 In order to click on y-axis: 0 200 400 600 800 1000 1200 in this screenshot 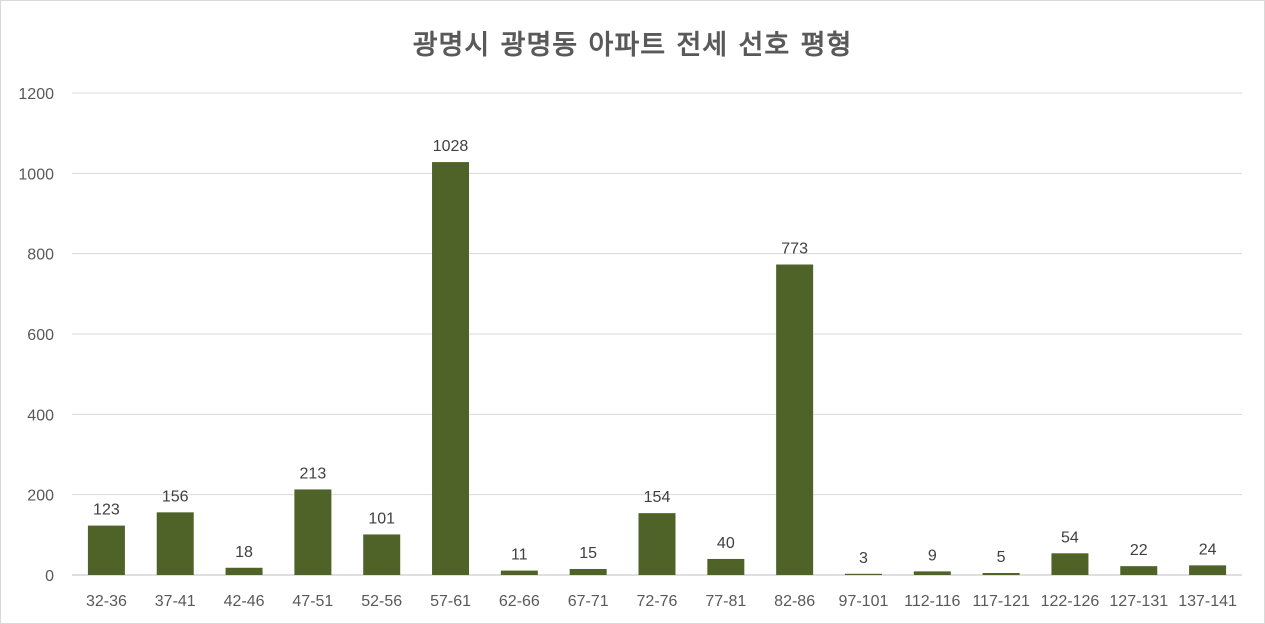, I will do `click(36, 335)`.